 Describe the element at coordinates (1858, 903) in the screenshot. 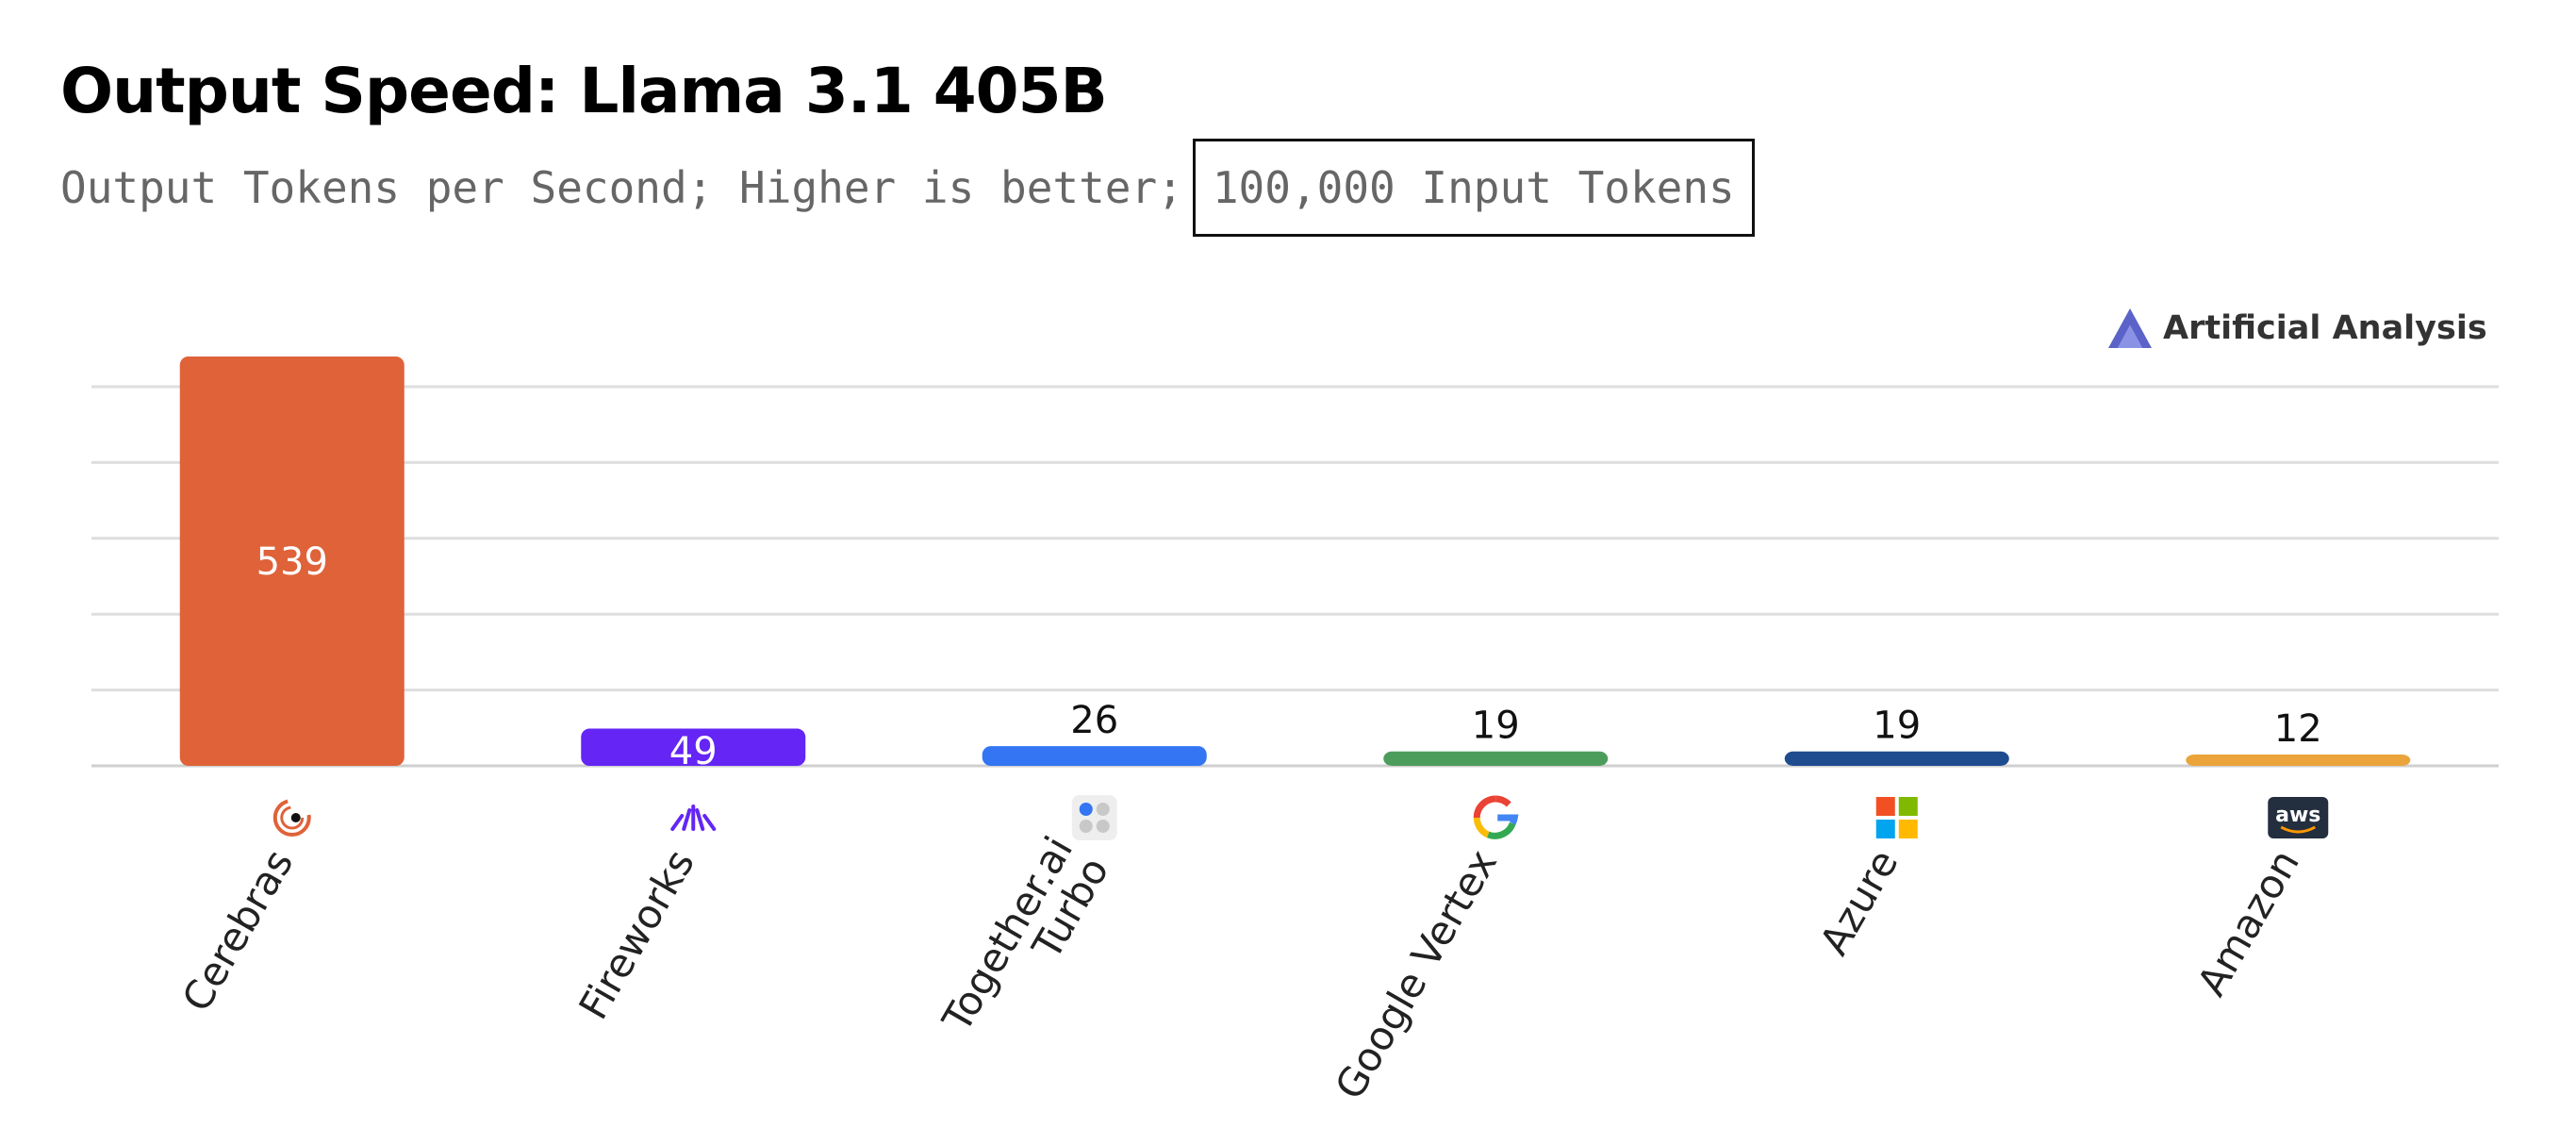

I see `x-tick-label: Azure` at that location.